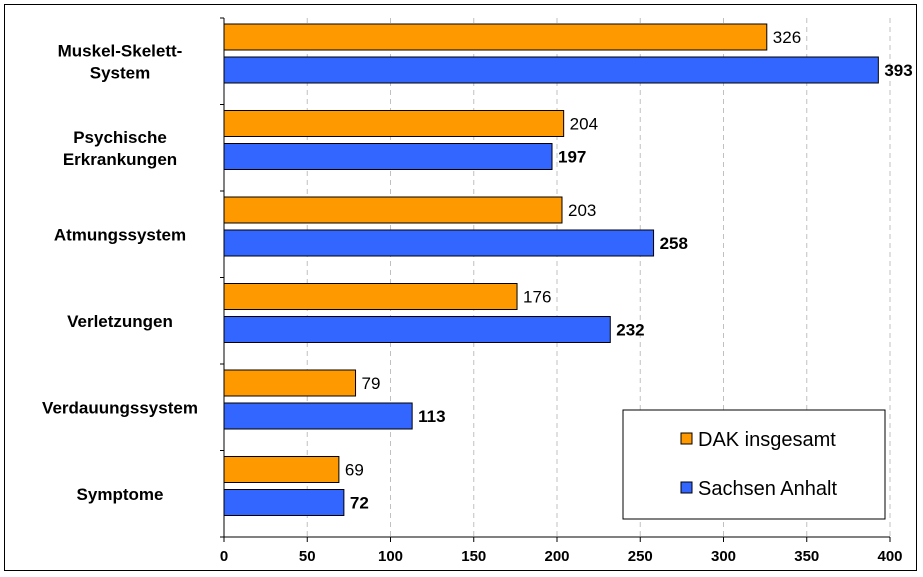 Image resolution: width=923 pixels, height=577 pixels. What do you see at coordinates (120, 50) in the screenshot?
I see `category-label-0-line-0: Muskel-Skelett-` at bounding box center [120, 50].